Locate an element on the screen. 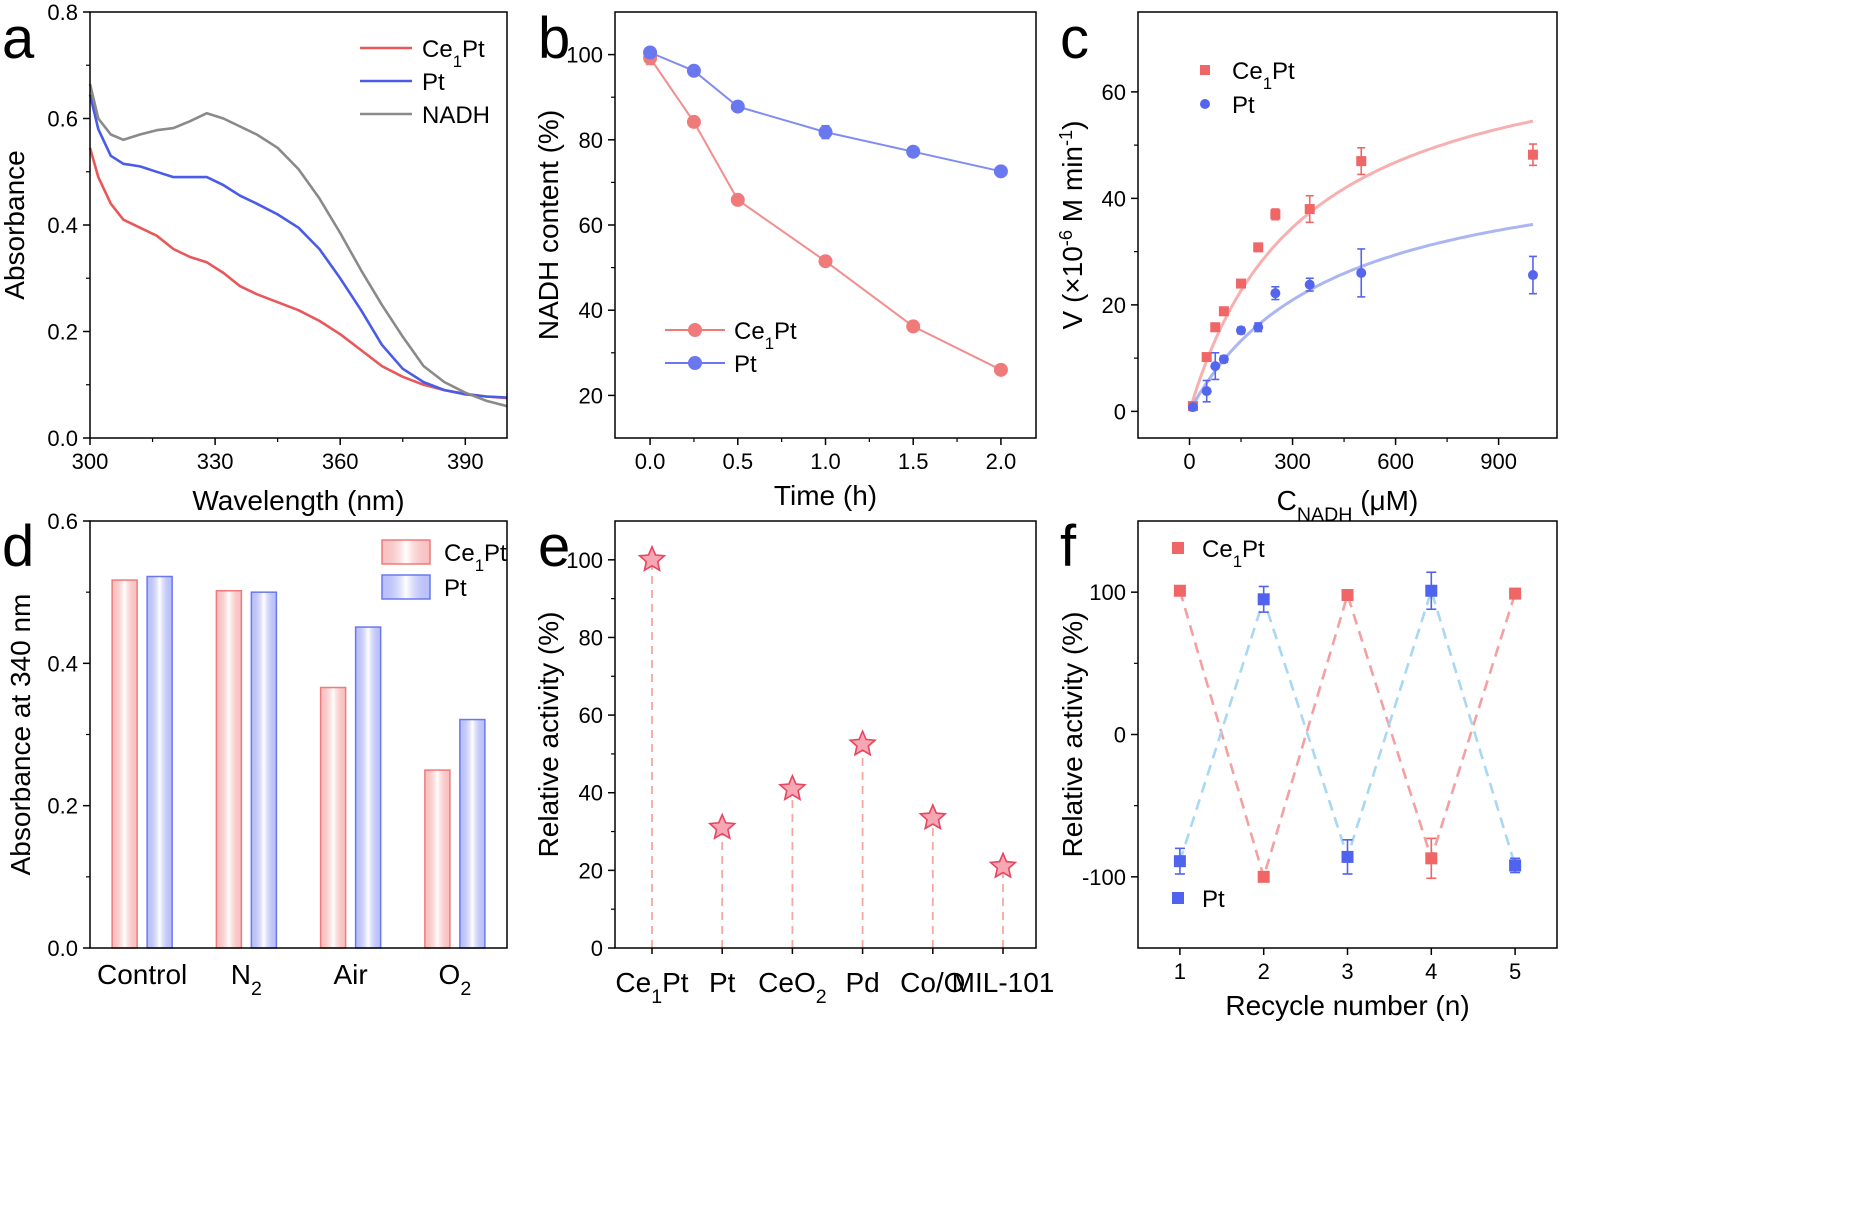 The image size is (1861, 1217). panel-letter: f is located at coordinates (1068, 546).